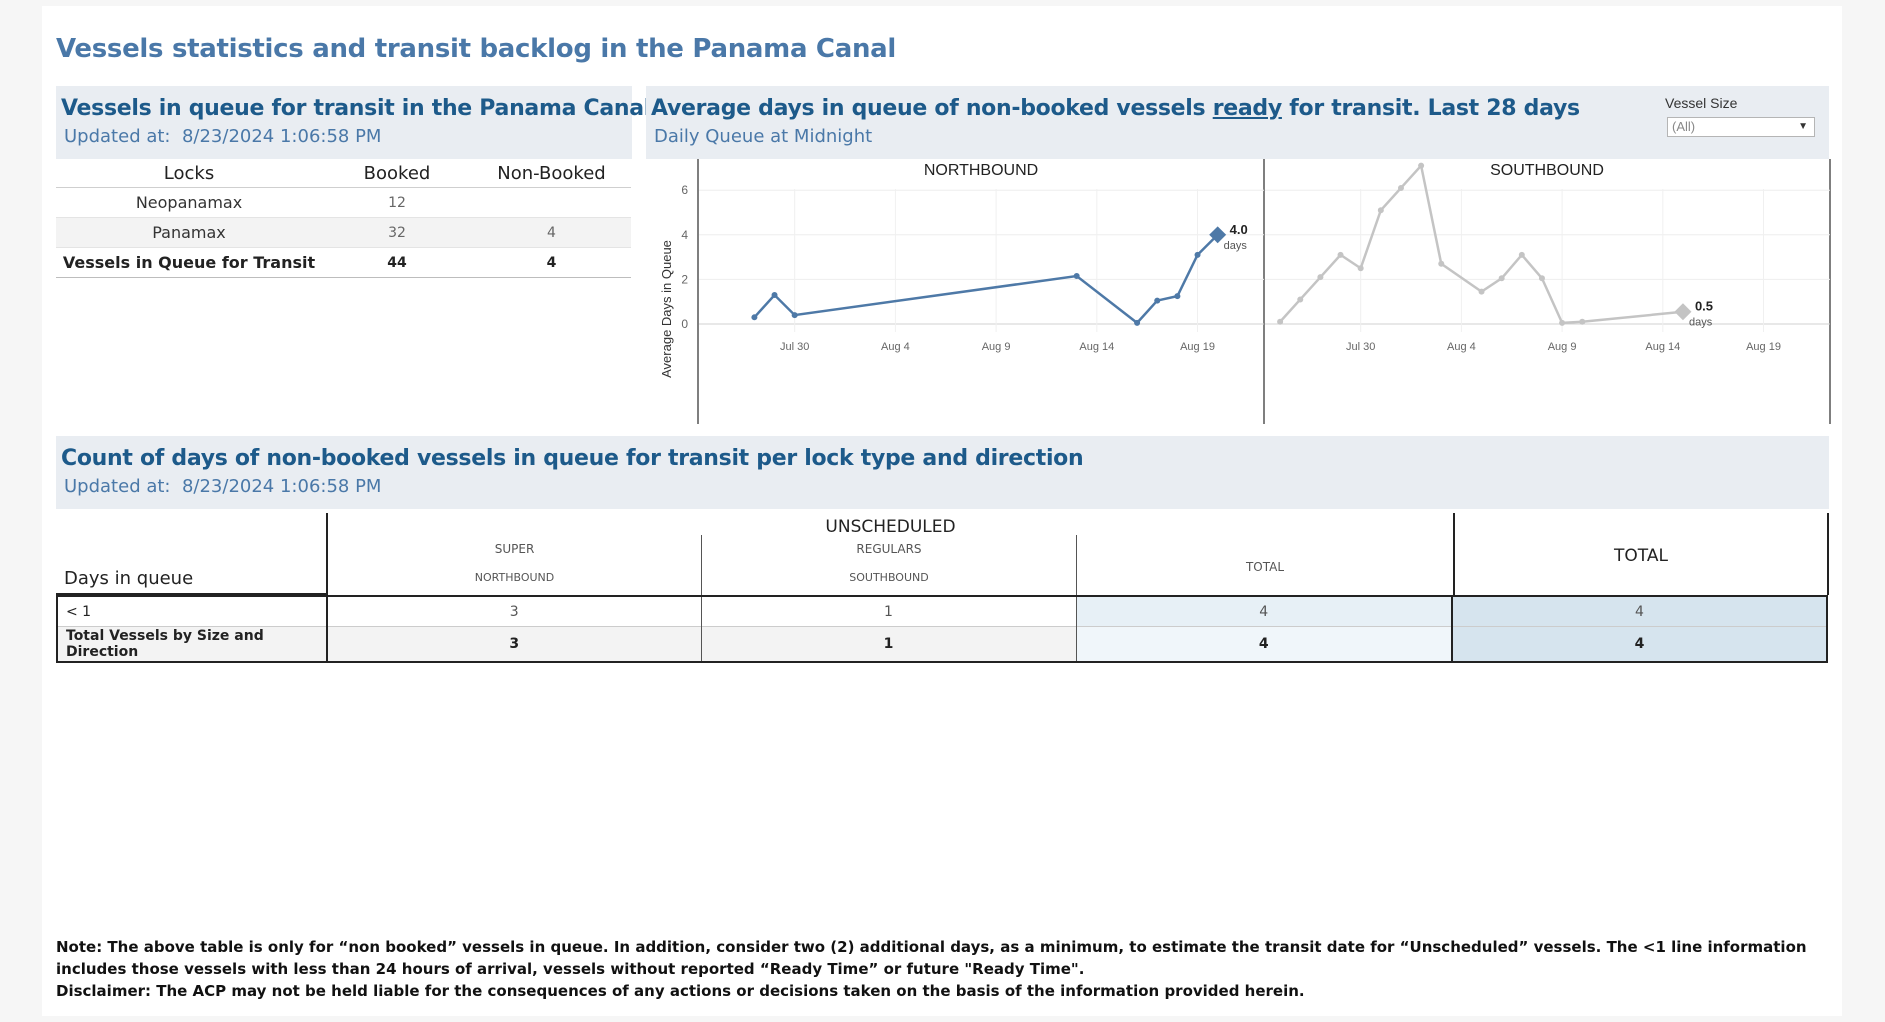  I want to click on table-row: Panamax 32 4, so click(343, 232).